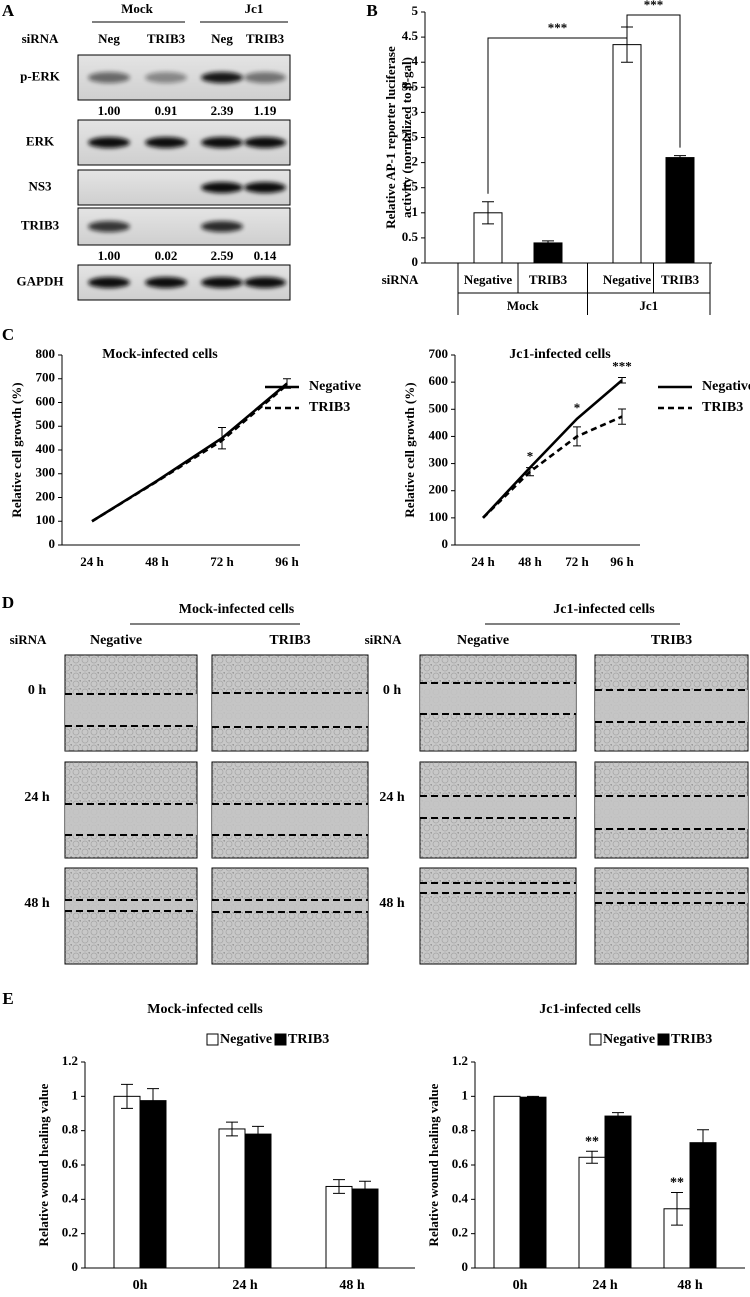 The height and width of the screenshot is (1297, 750). I want to click on blot-row-label: p-ERK, so click(40, 75).